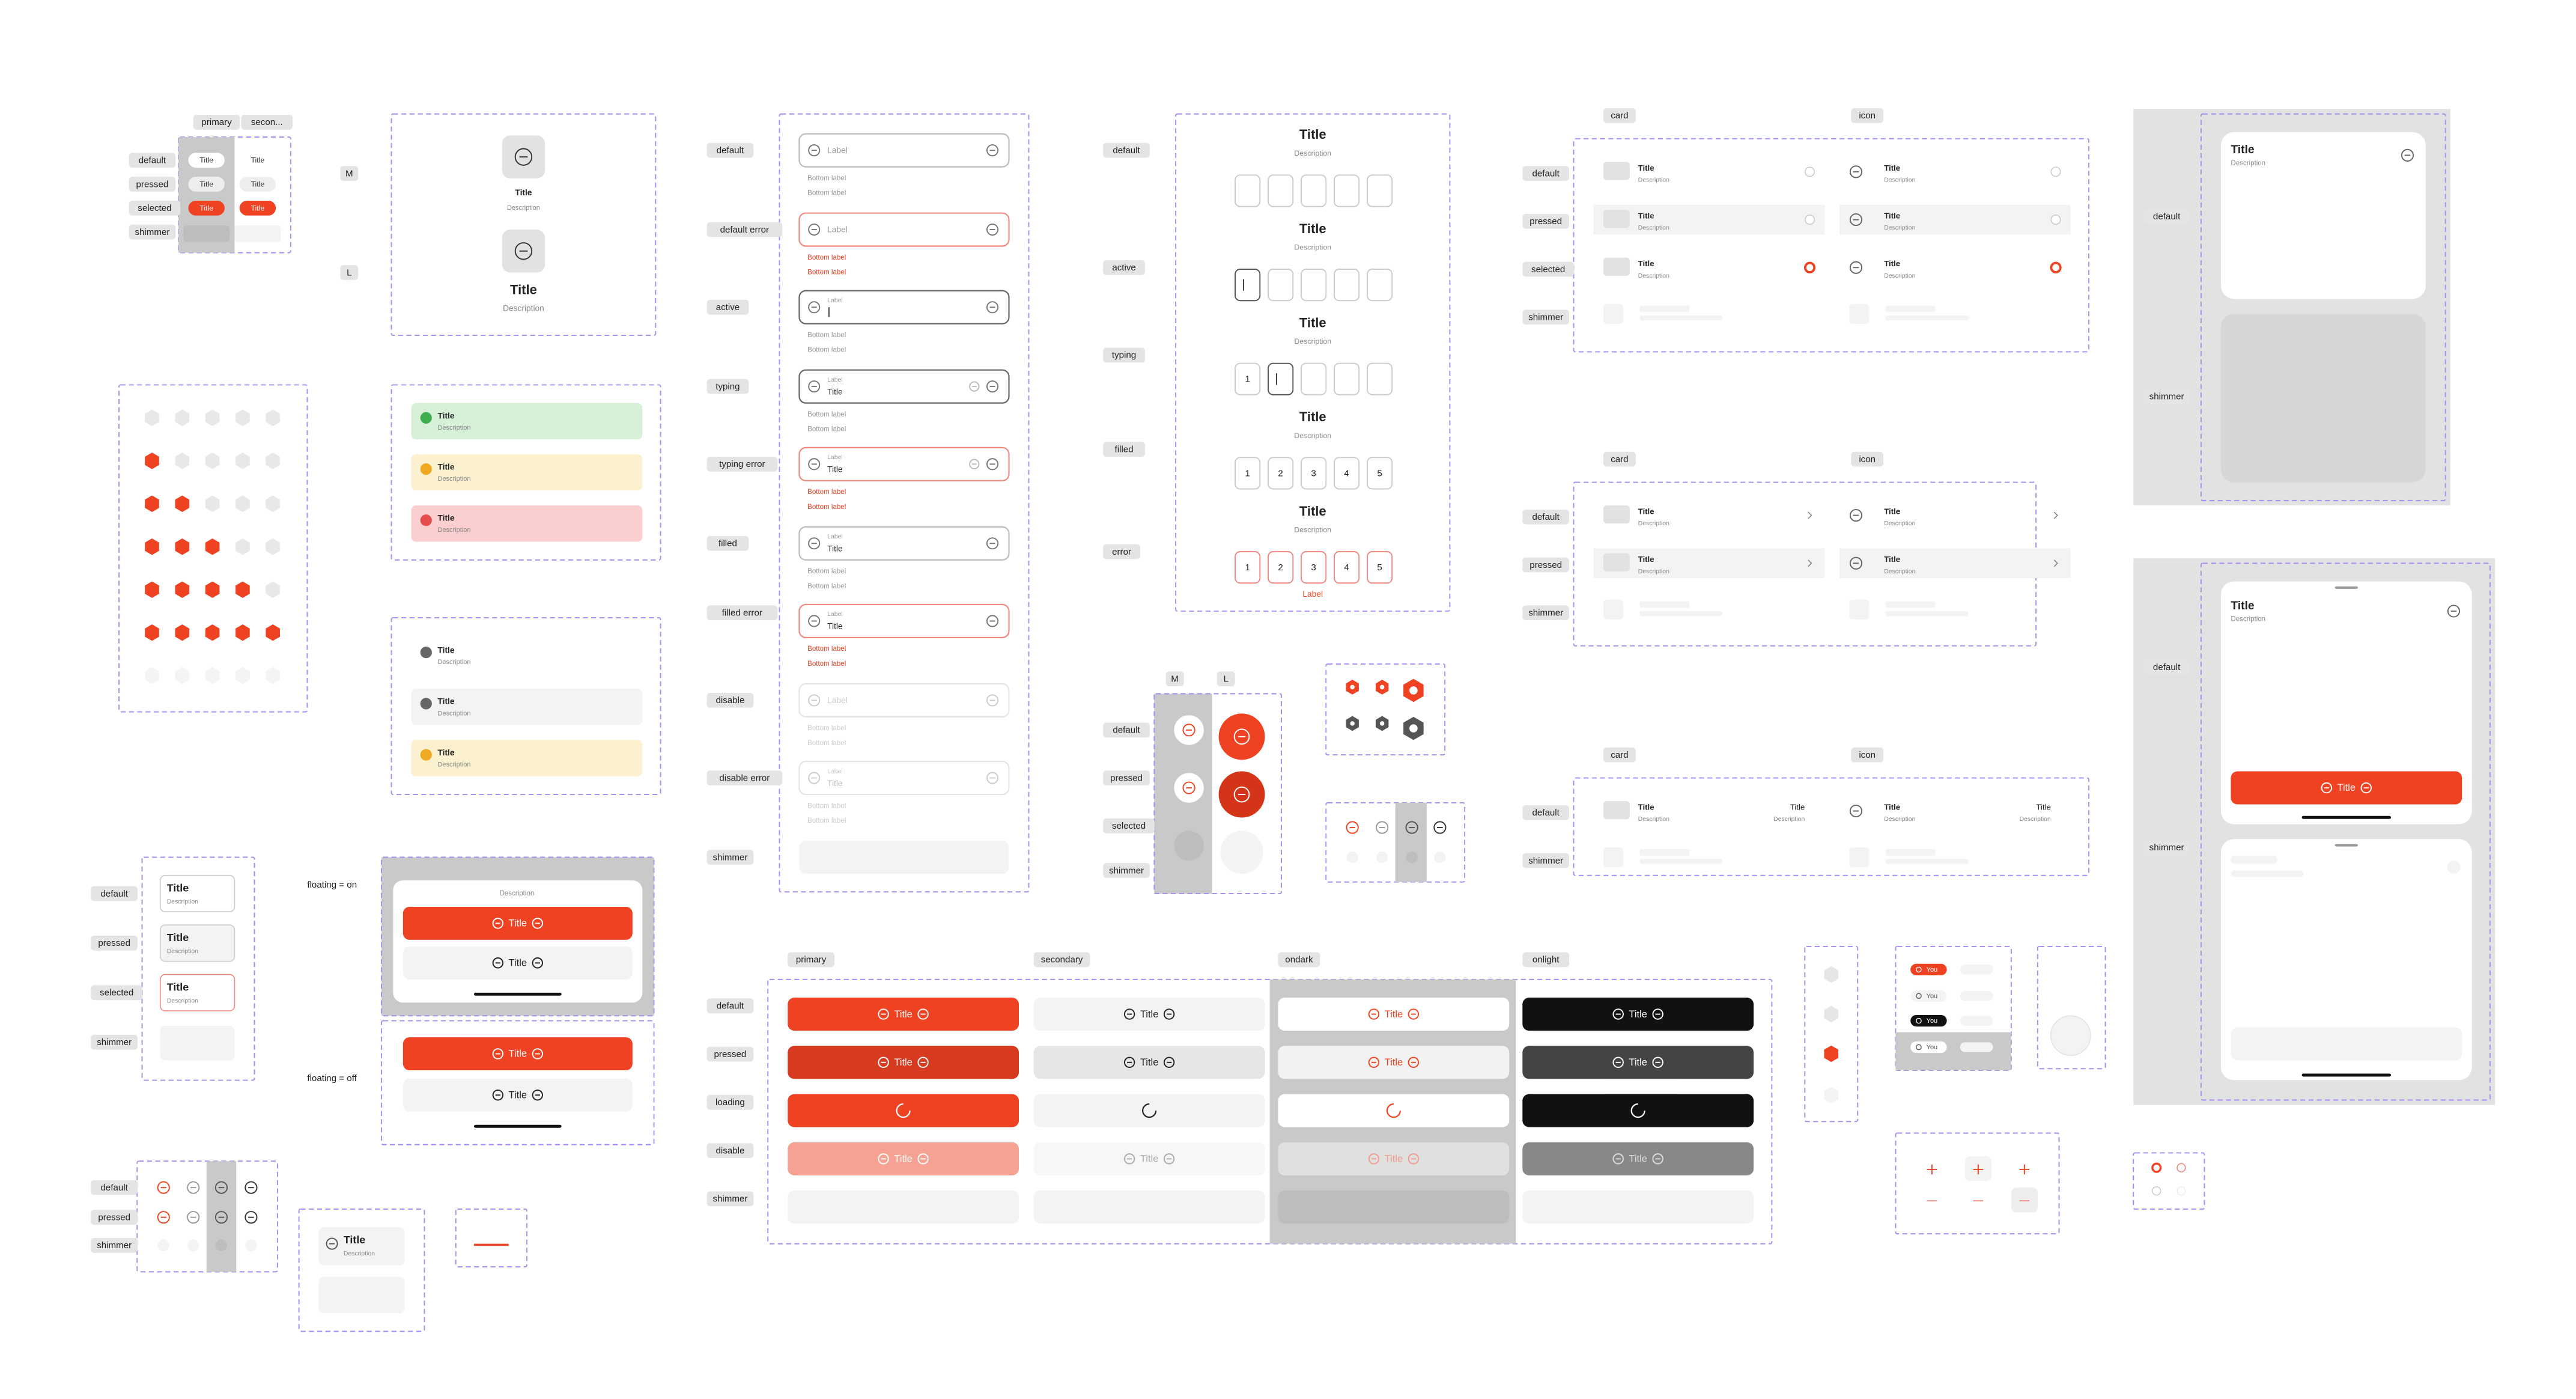 The width and height of the screenshot is (2576, 1399). Describe the element at coordinates (1932, 1047) in the screenshot. I see `badge-label: You` at that location.